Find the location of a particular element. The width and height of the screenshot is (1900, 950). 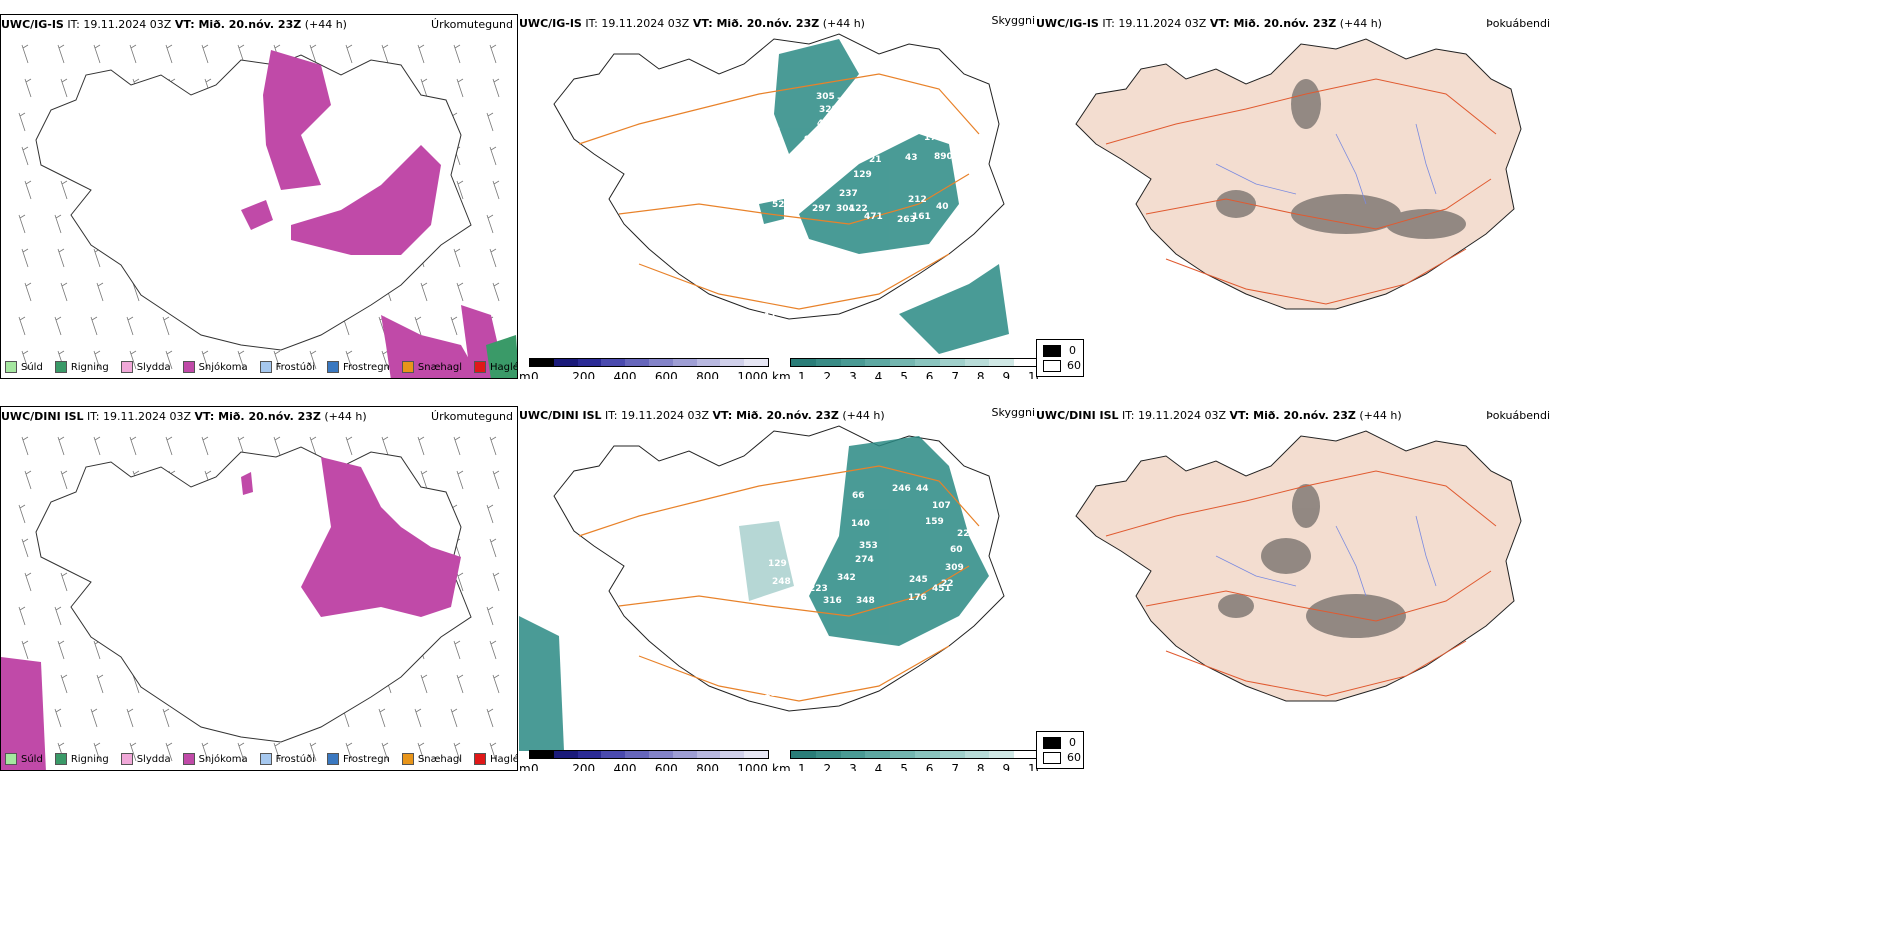

colorbar-tick-label: 3 is located at coordinates (853, 766).